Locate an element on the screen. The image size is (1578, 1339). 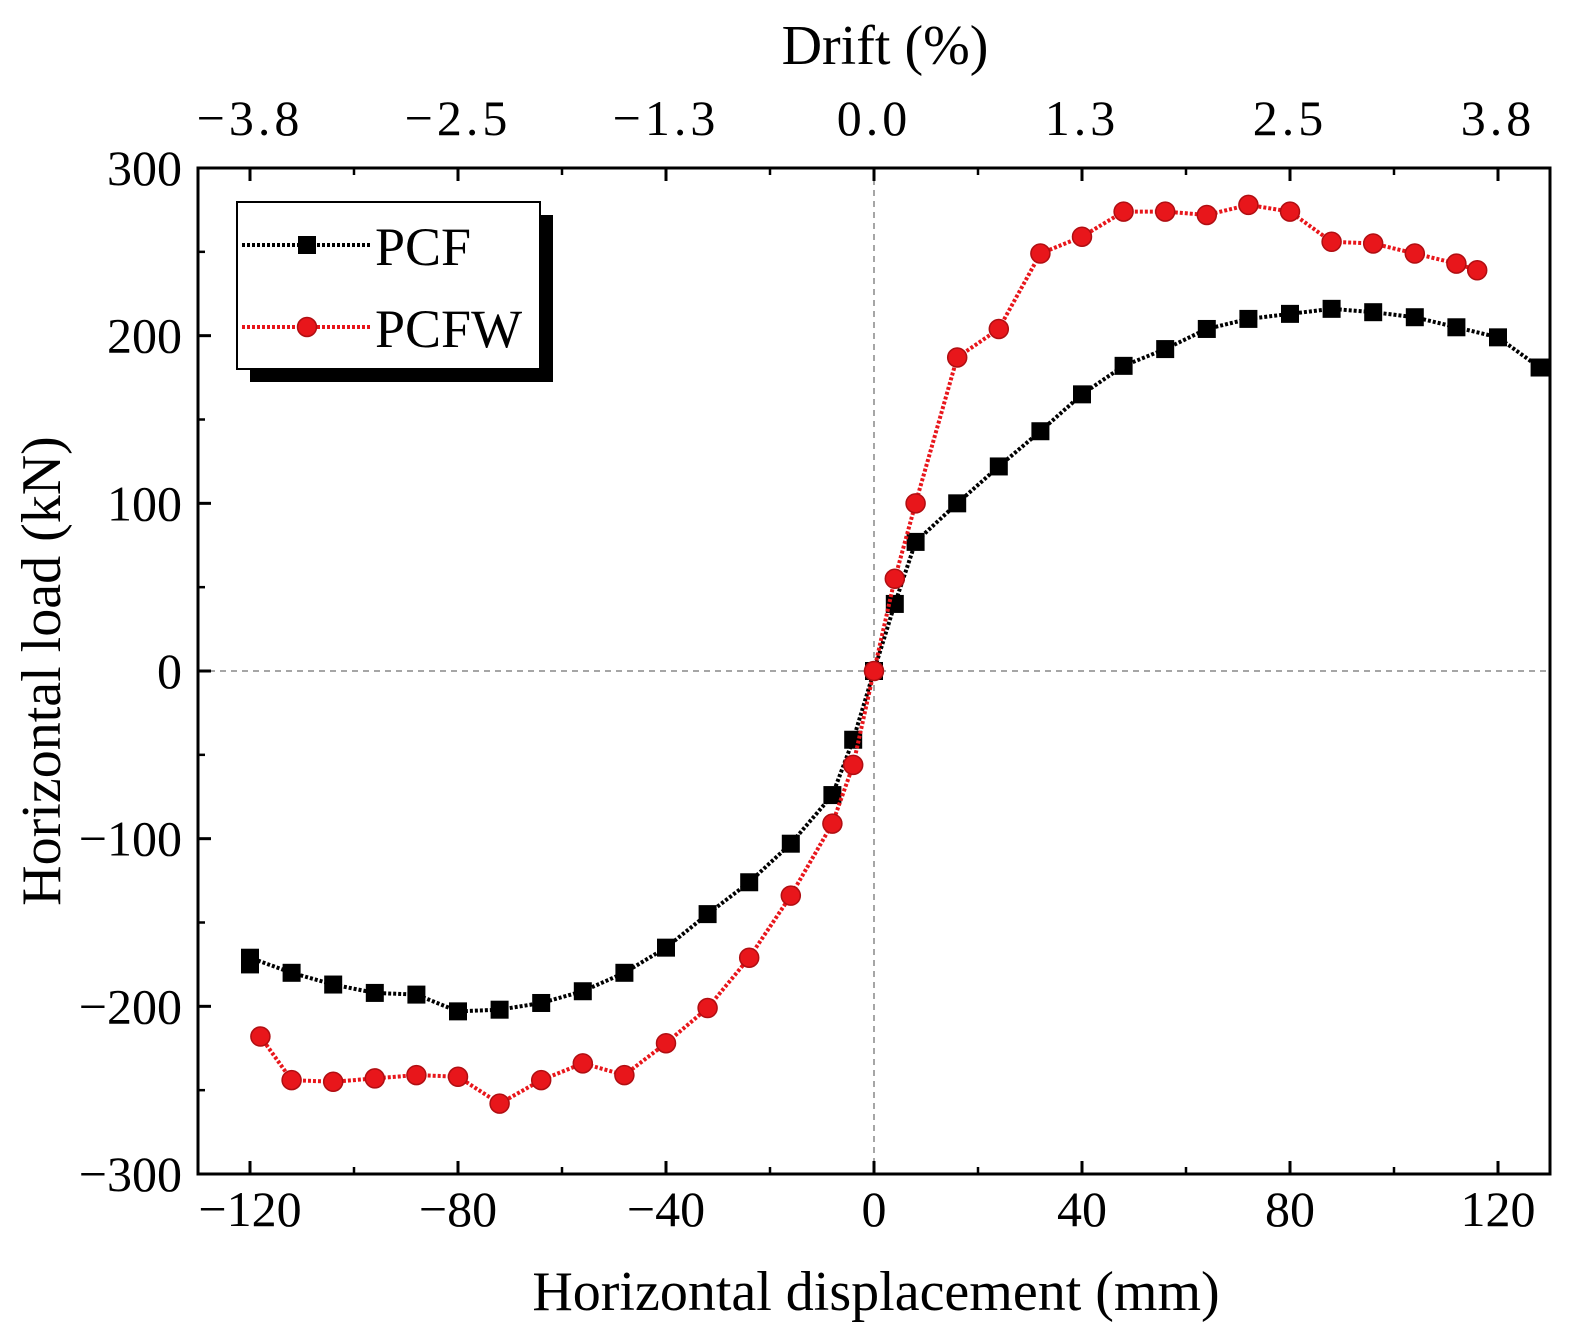
x-tick-label: −40 is located at coordinates (666, 1209).